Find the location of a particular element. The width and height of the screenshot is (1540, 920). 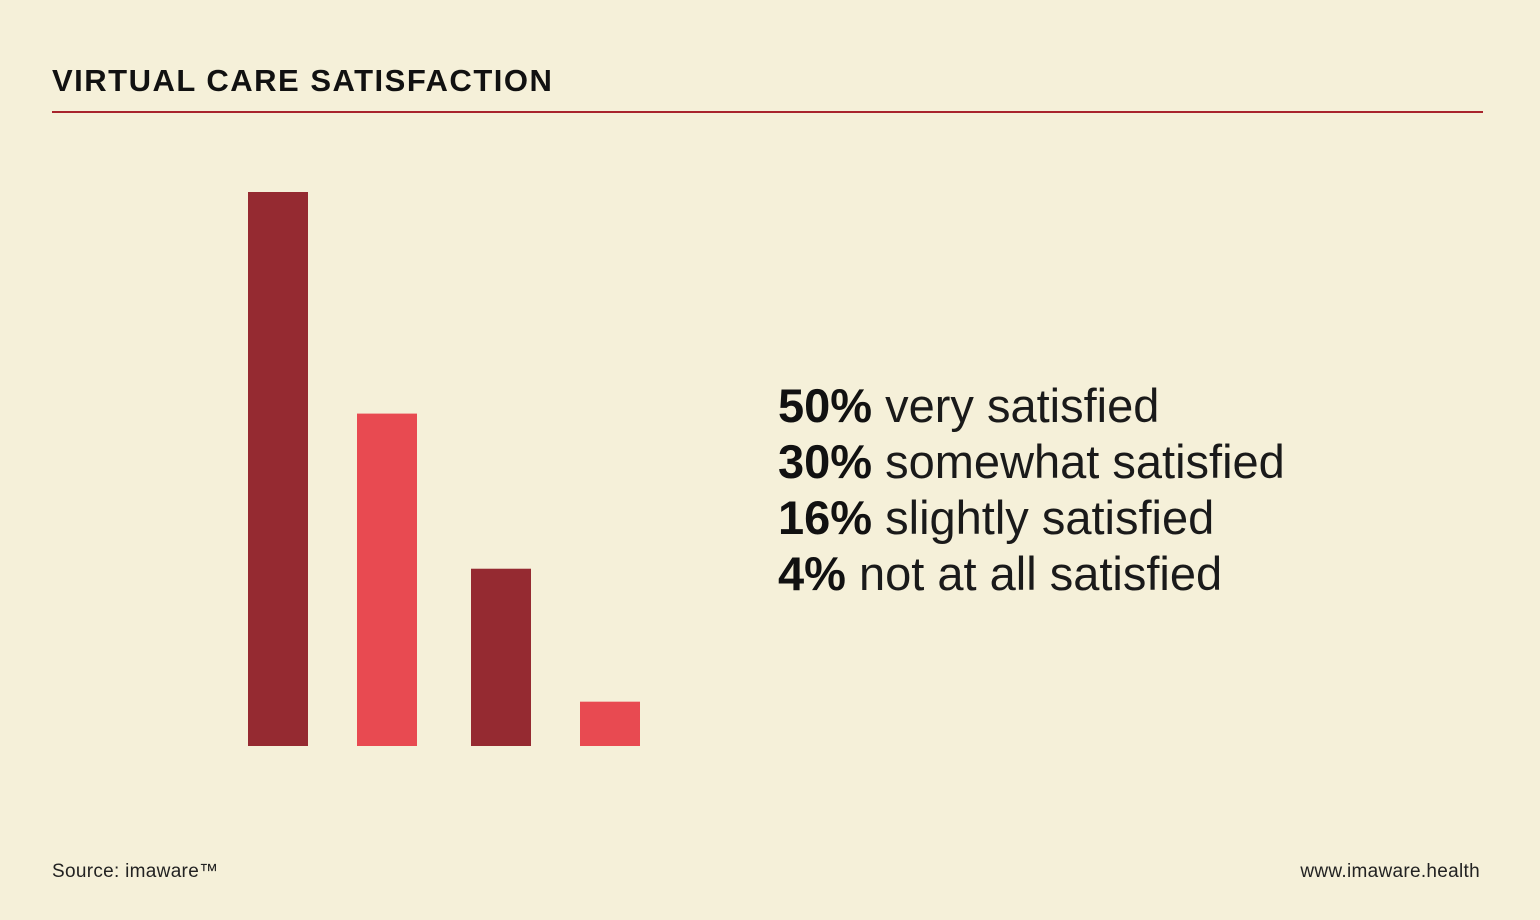

website-link: www.imaware.health is located at coordinates (1390, 871).